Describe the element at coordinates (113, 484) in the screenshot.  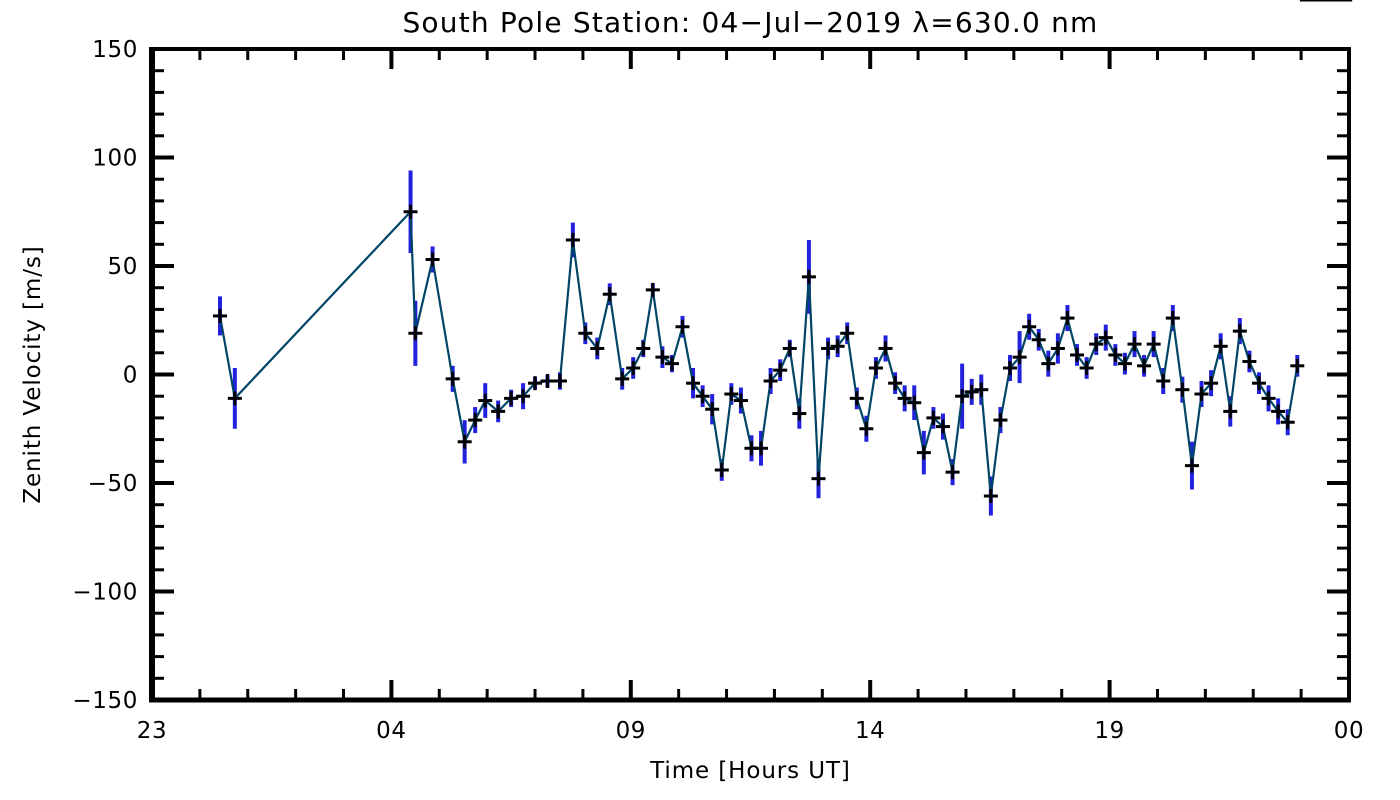
I see `y-tick-label: −50` at that location.